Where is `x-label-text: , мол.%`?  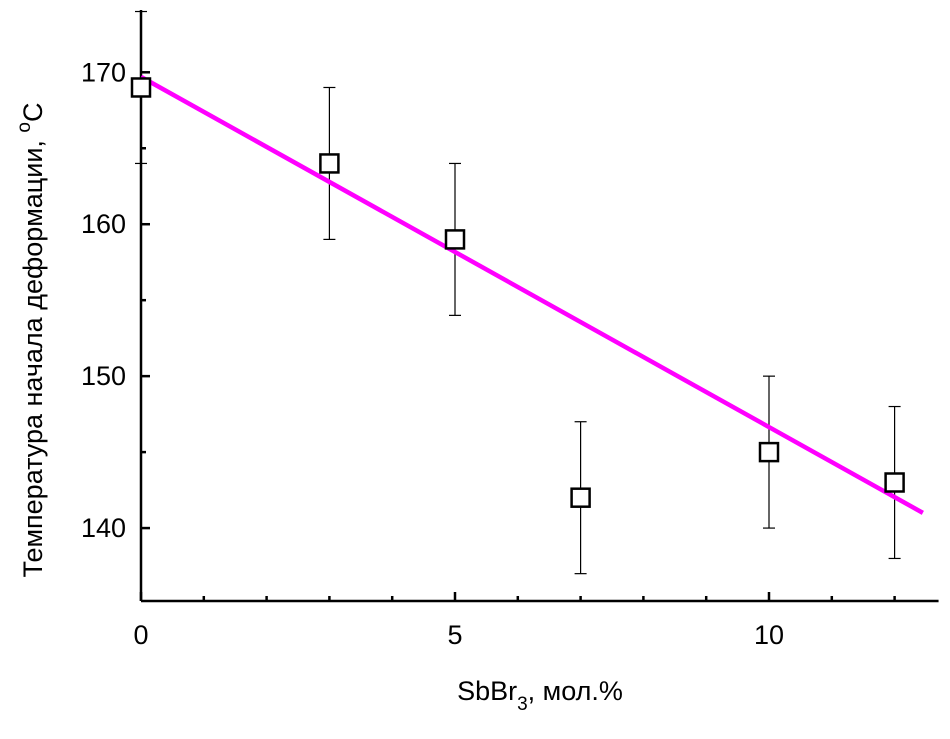 x-label-text: , мол.% is located at coordinates (575, 691).